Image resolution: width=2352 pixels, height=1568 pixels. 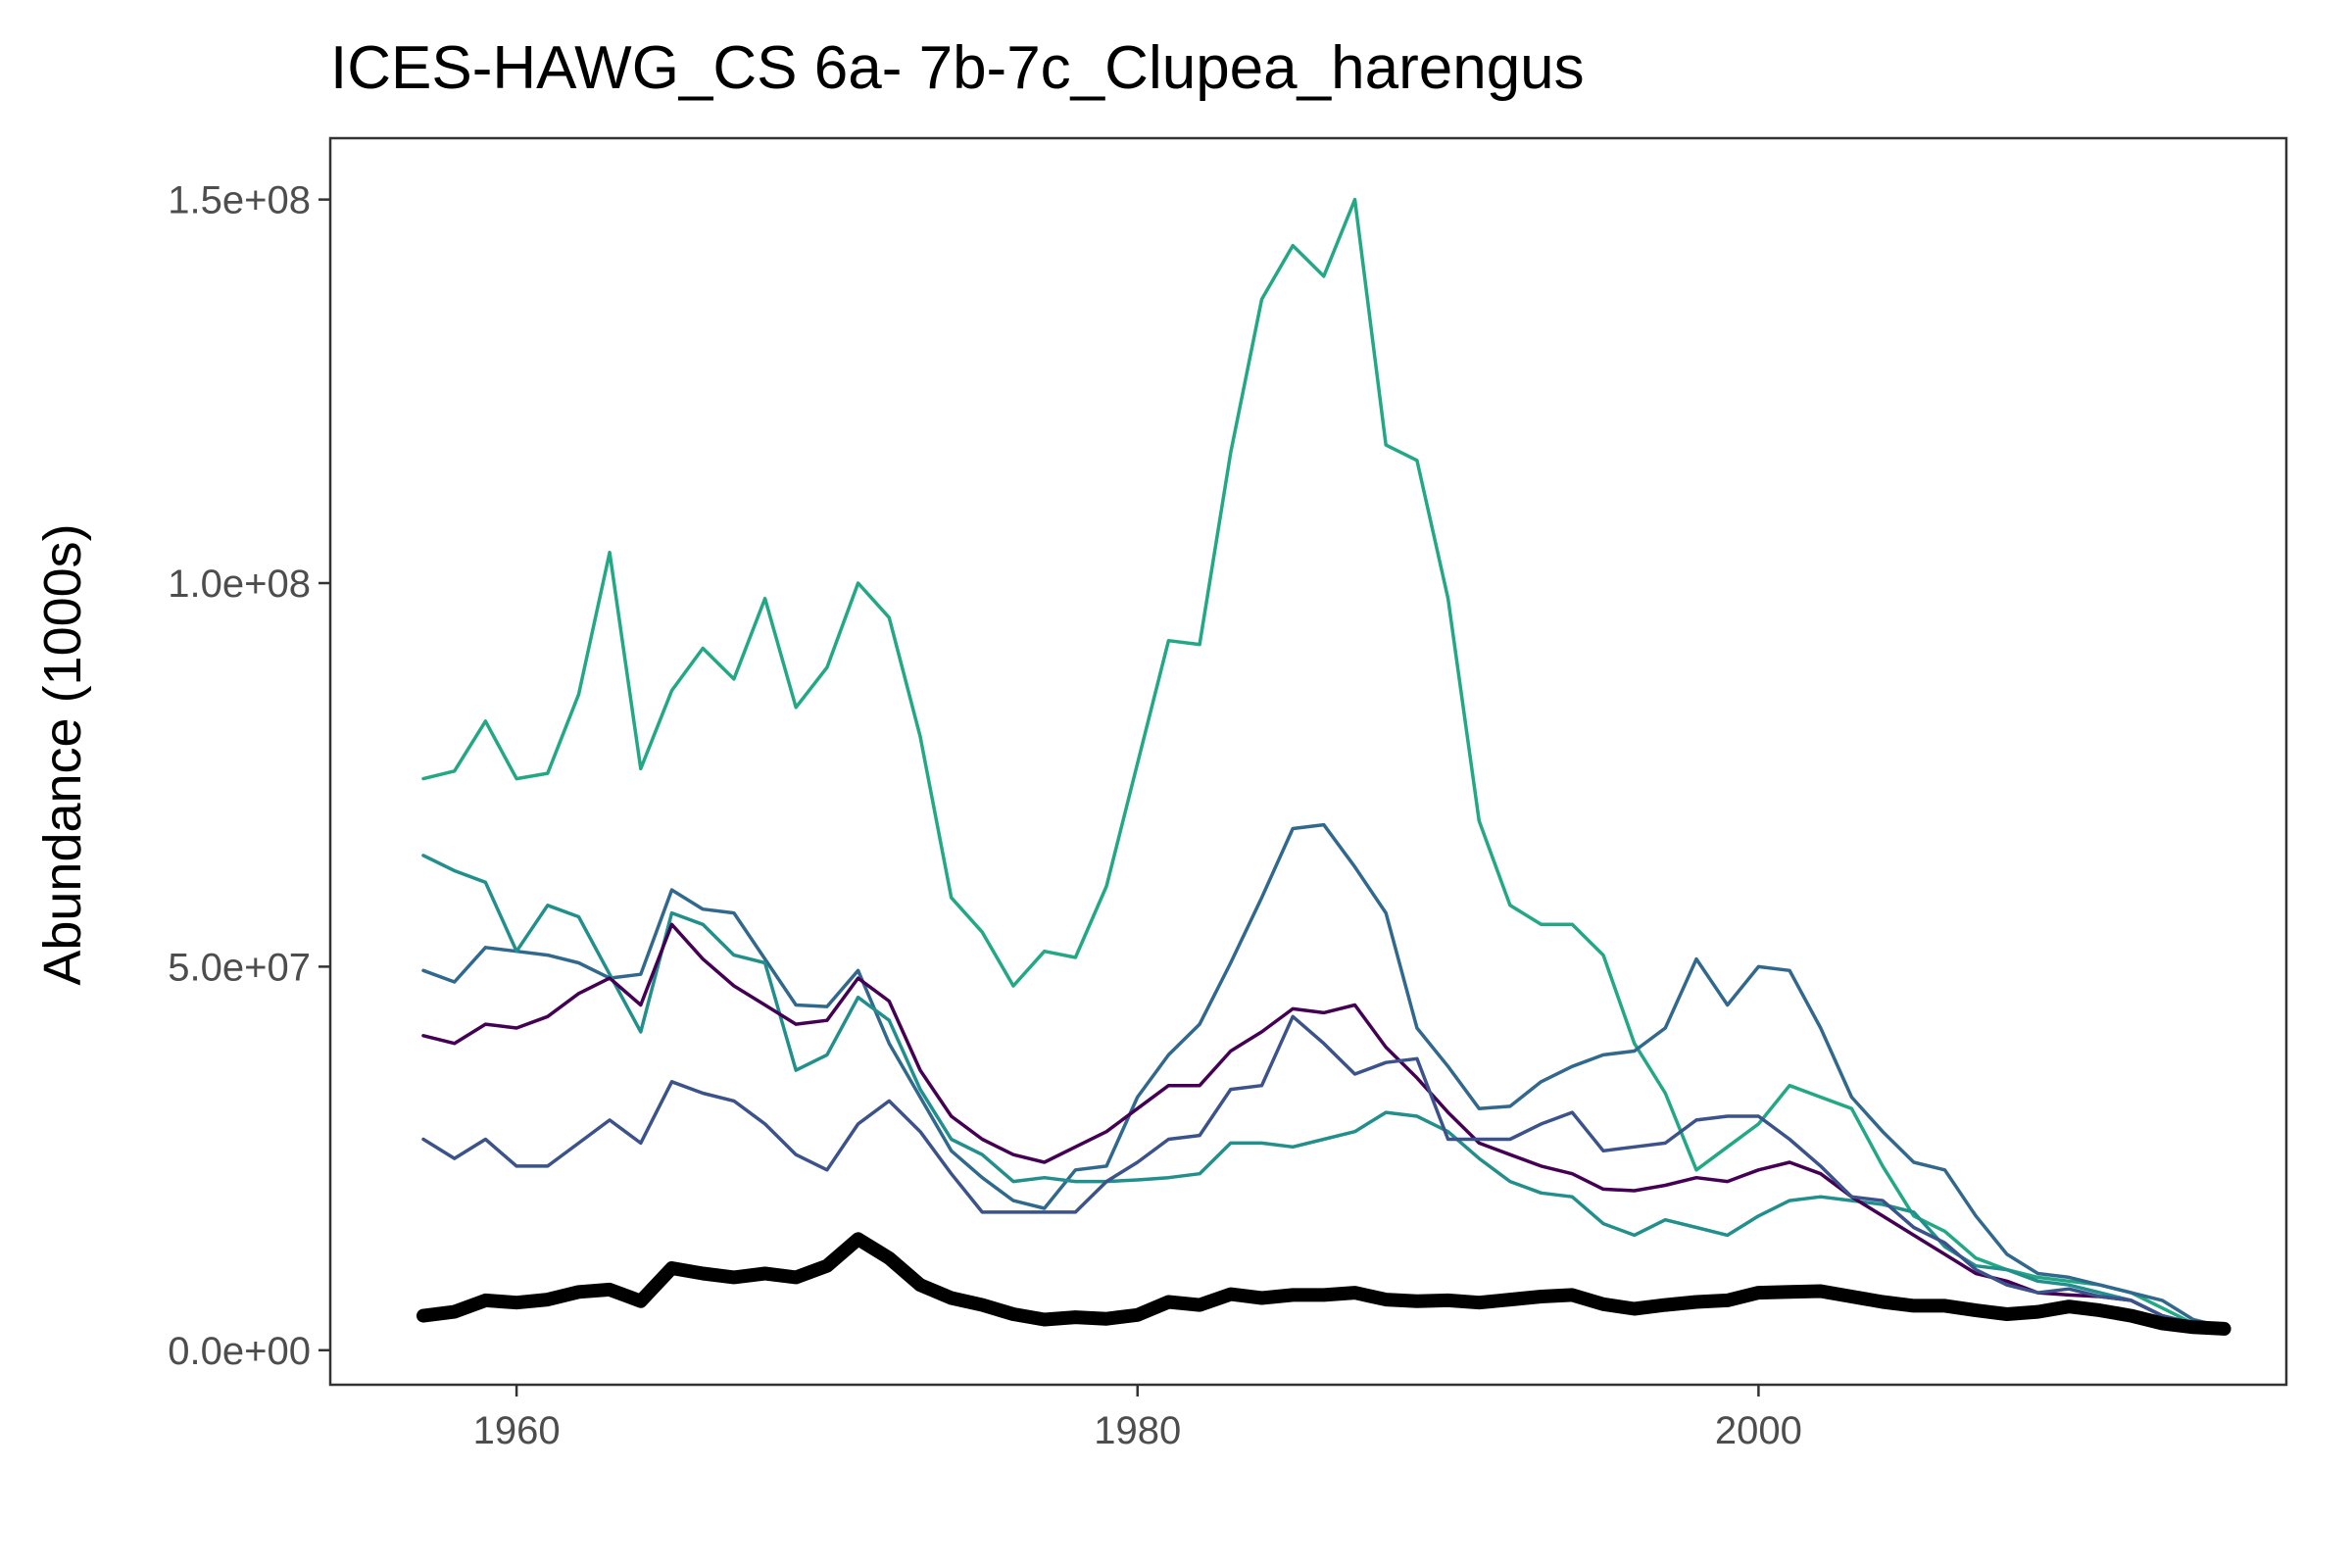 What do you see at coordinates (249, 776) in the screenshot?
I see `y-axis: 0.0e+00 5.0e+07 1.0e+08 1.5e+08` at bounding box center [249, 776].